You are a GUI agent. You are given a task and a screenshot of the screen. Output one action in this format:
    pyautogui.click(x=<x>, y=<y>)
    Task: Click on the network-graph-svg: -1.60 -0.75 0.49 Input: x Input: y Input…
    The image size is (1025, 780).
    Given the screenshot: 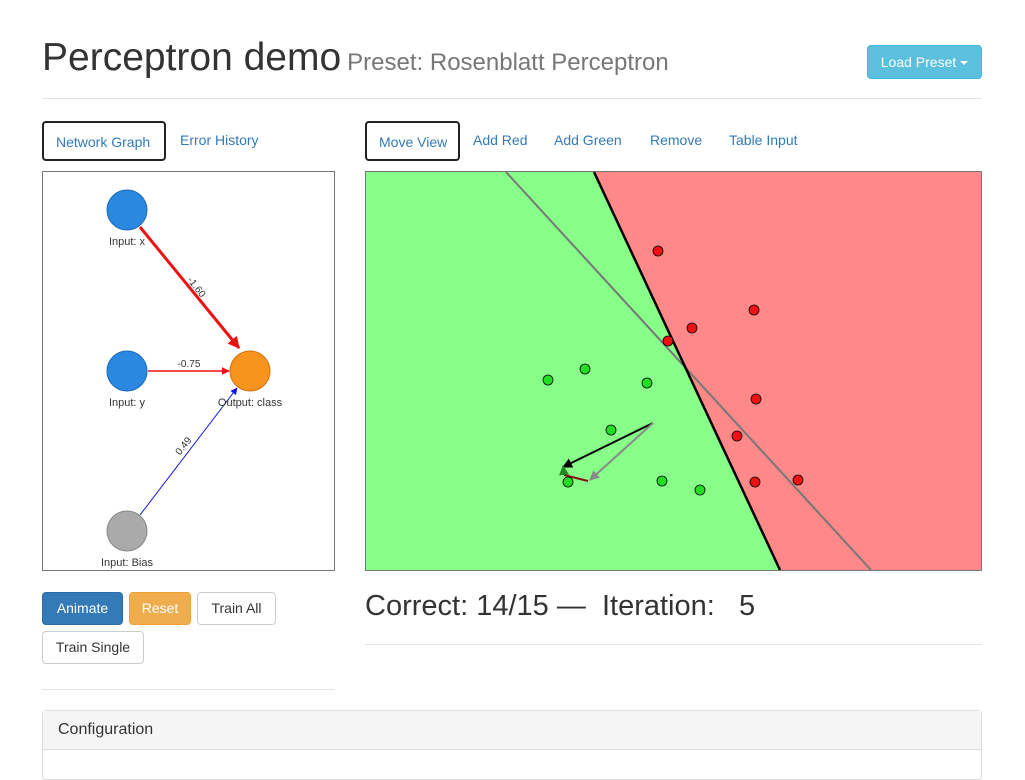 What is the action you would take?
    pyautogui.click(x=192, y=379)
    